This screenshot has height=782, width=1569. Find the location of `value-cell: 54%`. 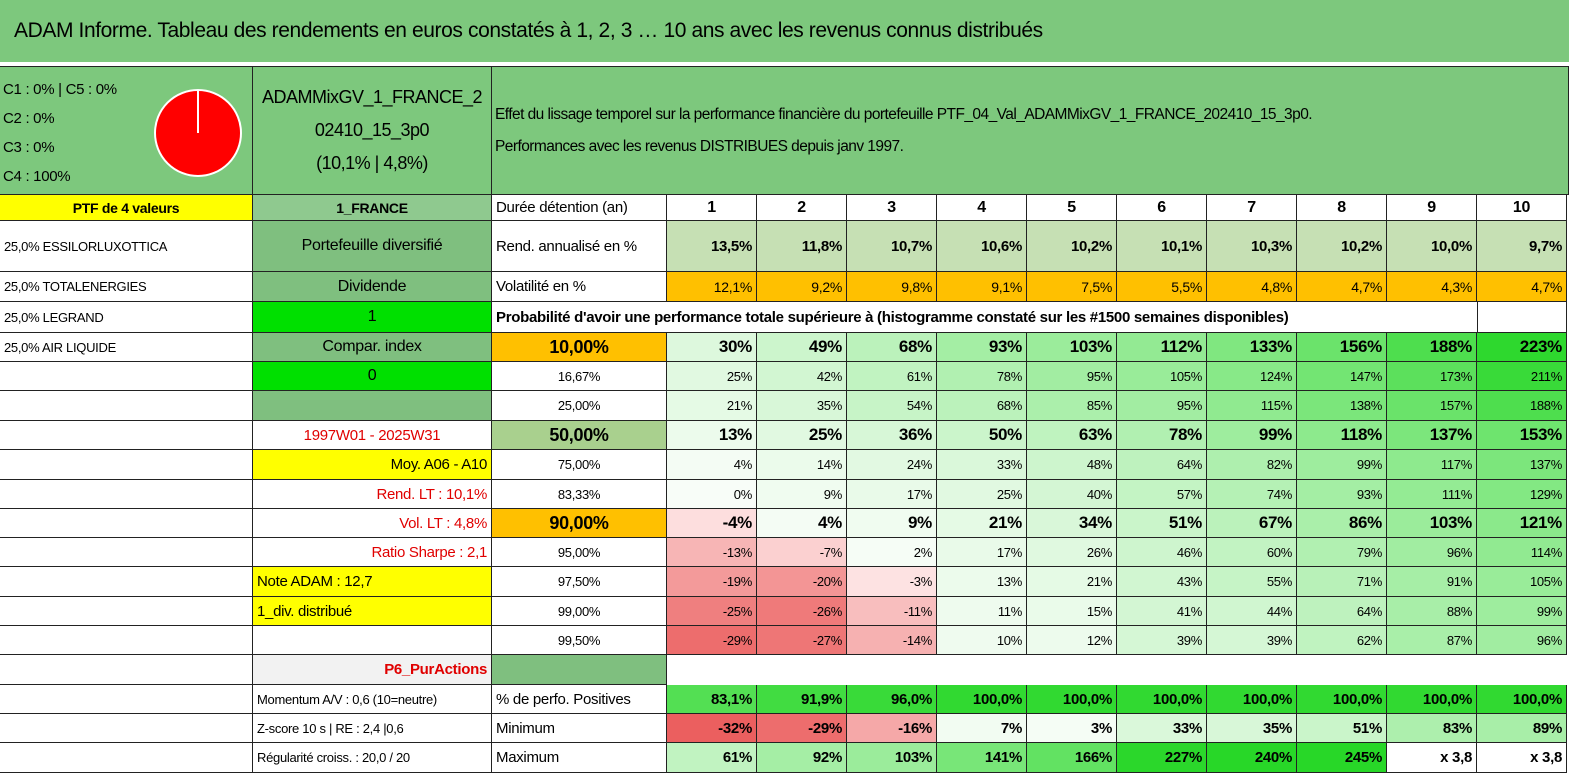

value-cell: 54% is located at coordinates (892, 406).